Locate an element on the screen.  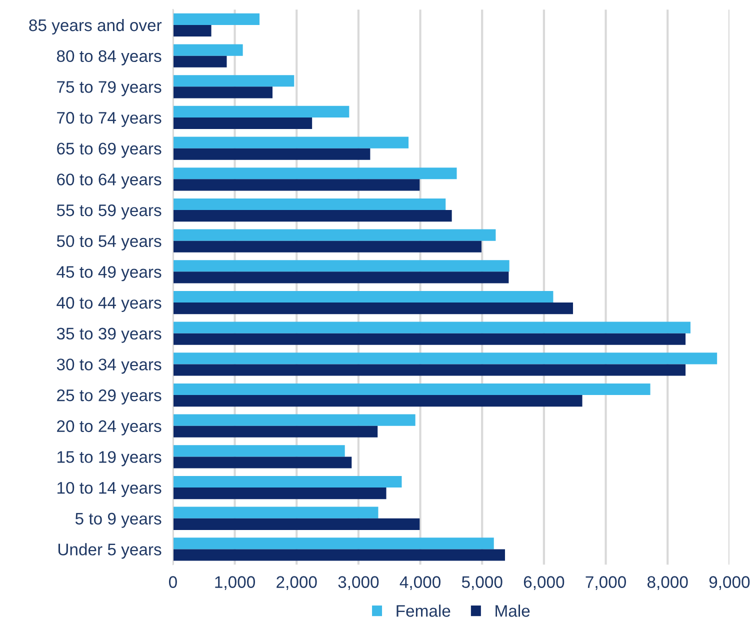
y-tick-label: 10 to 14 years is located at coordinates (110, 490).